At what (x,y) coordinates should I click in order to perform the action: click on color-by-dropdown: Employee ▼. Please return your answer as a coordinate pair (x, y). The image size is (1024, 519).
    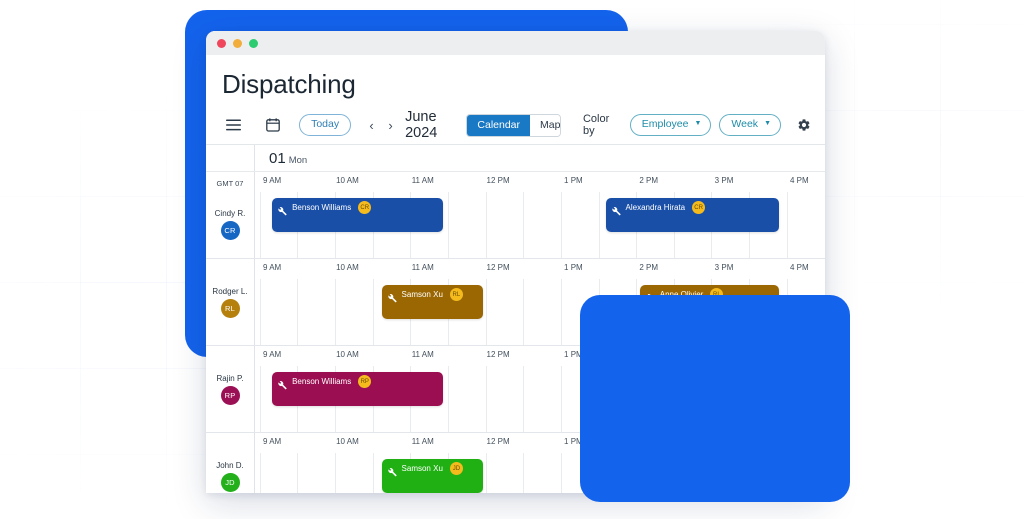
    Looking at the image, I should click on (670, 125).